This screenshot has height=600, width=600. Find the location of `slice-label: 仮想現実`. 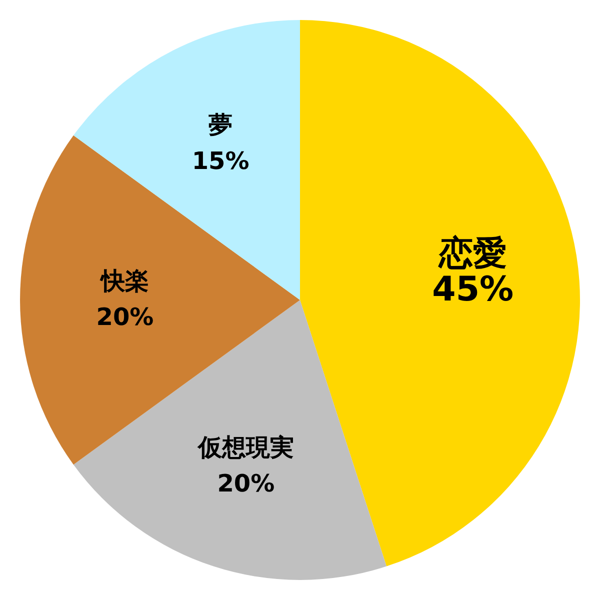

slice-label: 仮想現実 is located at coordinates (245, 447).